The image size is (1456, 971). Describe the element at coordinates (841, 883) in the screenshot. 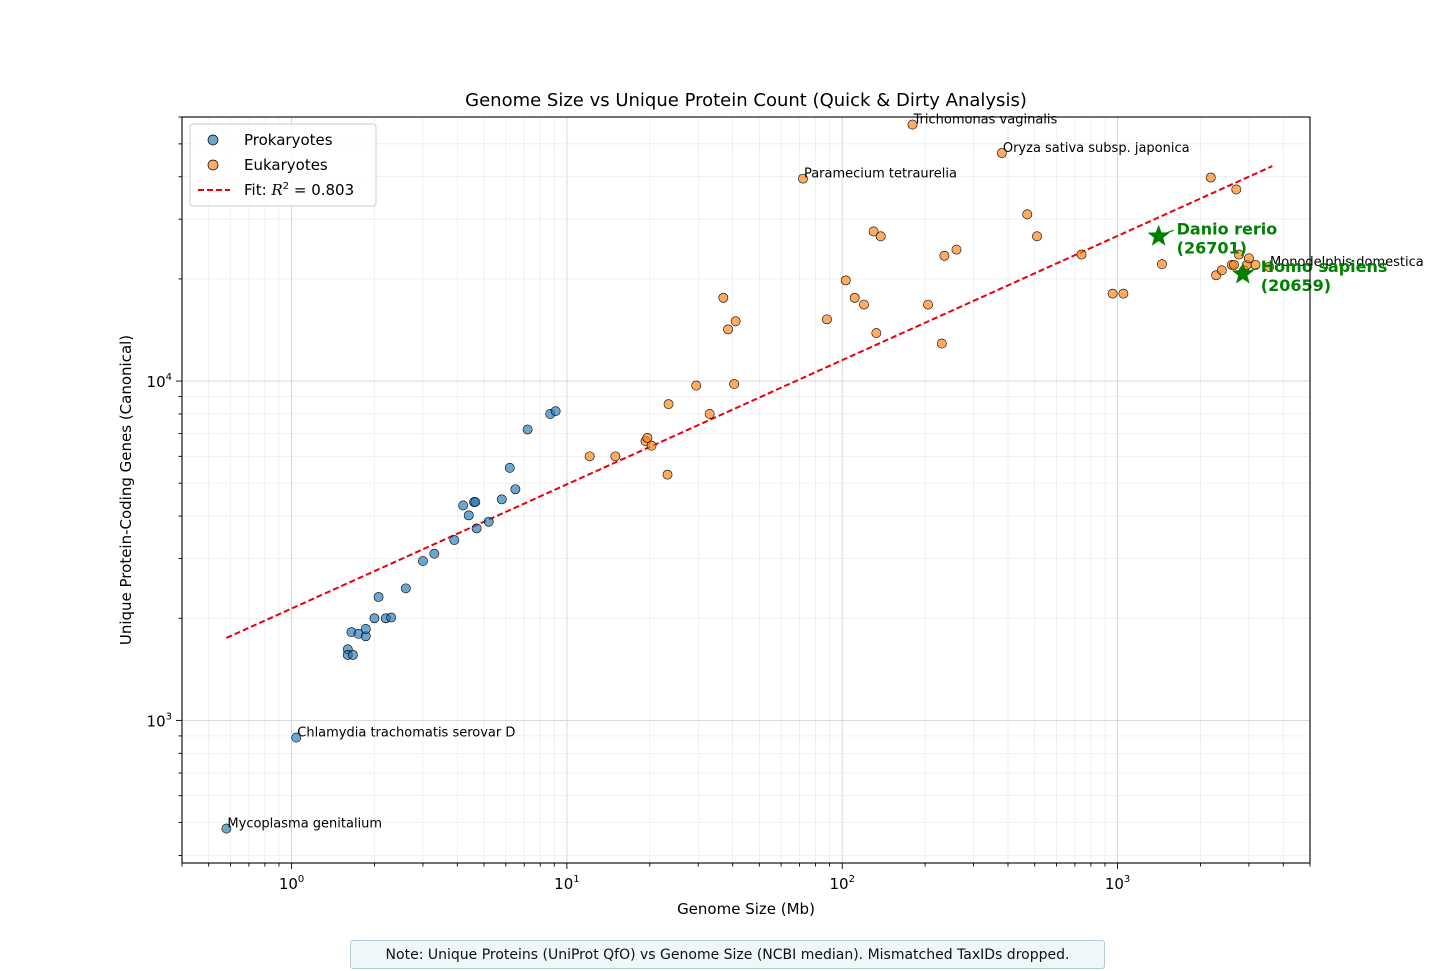

I see `x-tick-label: 10²` at that location.